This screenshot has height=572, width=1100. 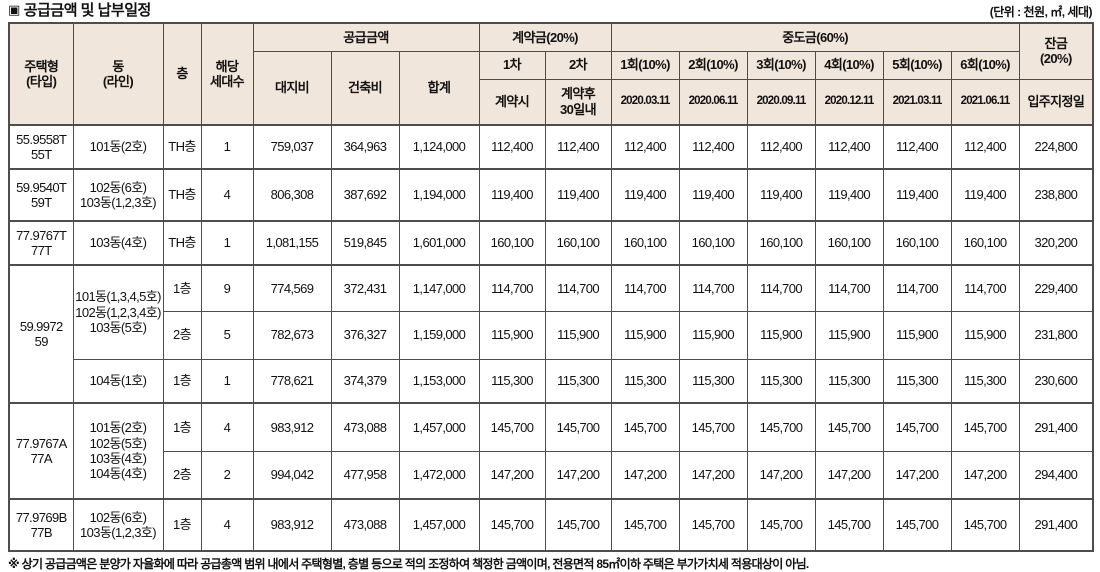 I want to click on col-header-interim-date-4: 2020.12.11, so click(x=849, y=102).